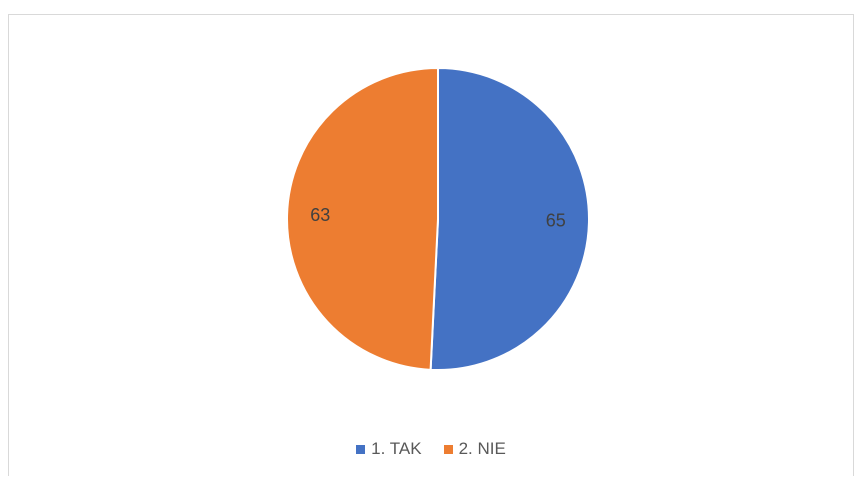  Describe the element at coordinates (431, 449) in the screenshot. I see `legend: 1. TAK 2. NIE` at that location.